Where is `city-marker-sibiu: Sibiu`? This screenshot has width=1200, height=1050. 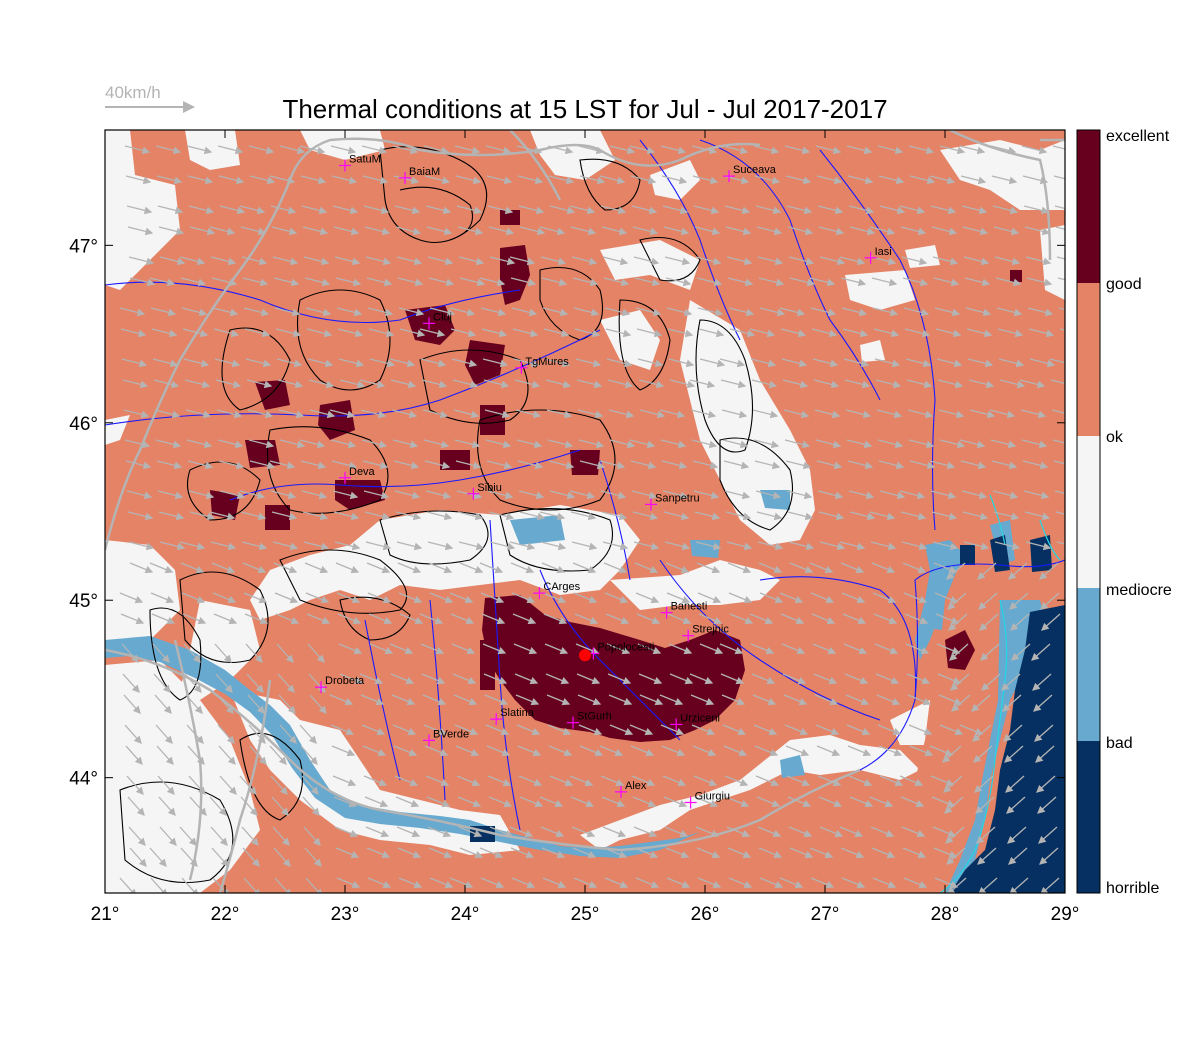 city-marker-sibiu: Sibiu is located at coordinates (484, 491).